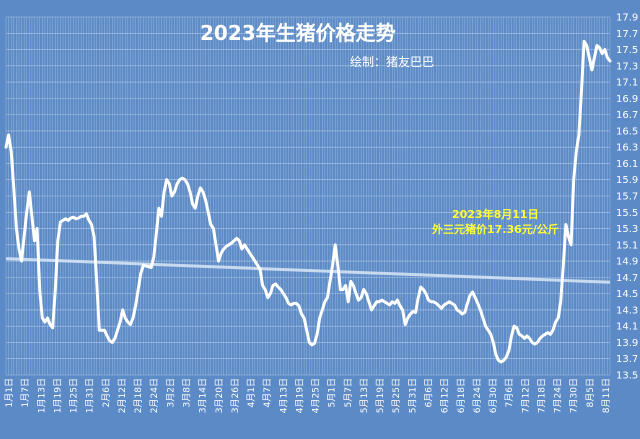  Describe the element at coordinates (509, 392) in the screenshot. I see `x-tick-label: 7月6日` at that location.